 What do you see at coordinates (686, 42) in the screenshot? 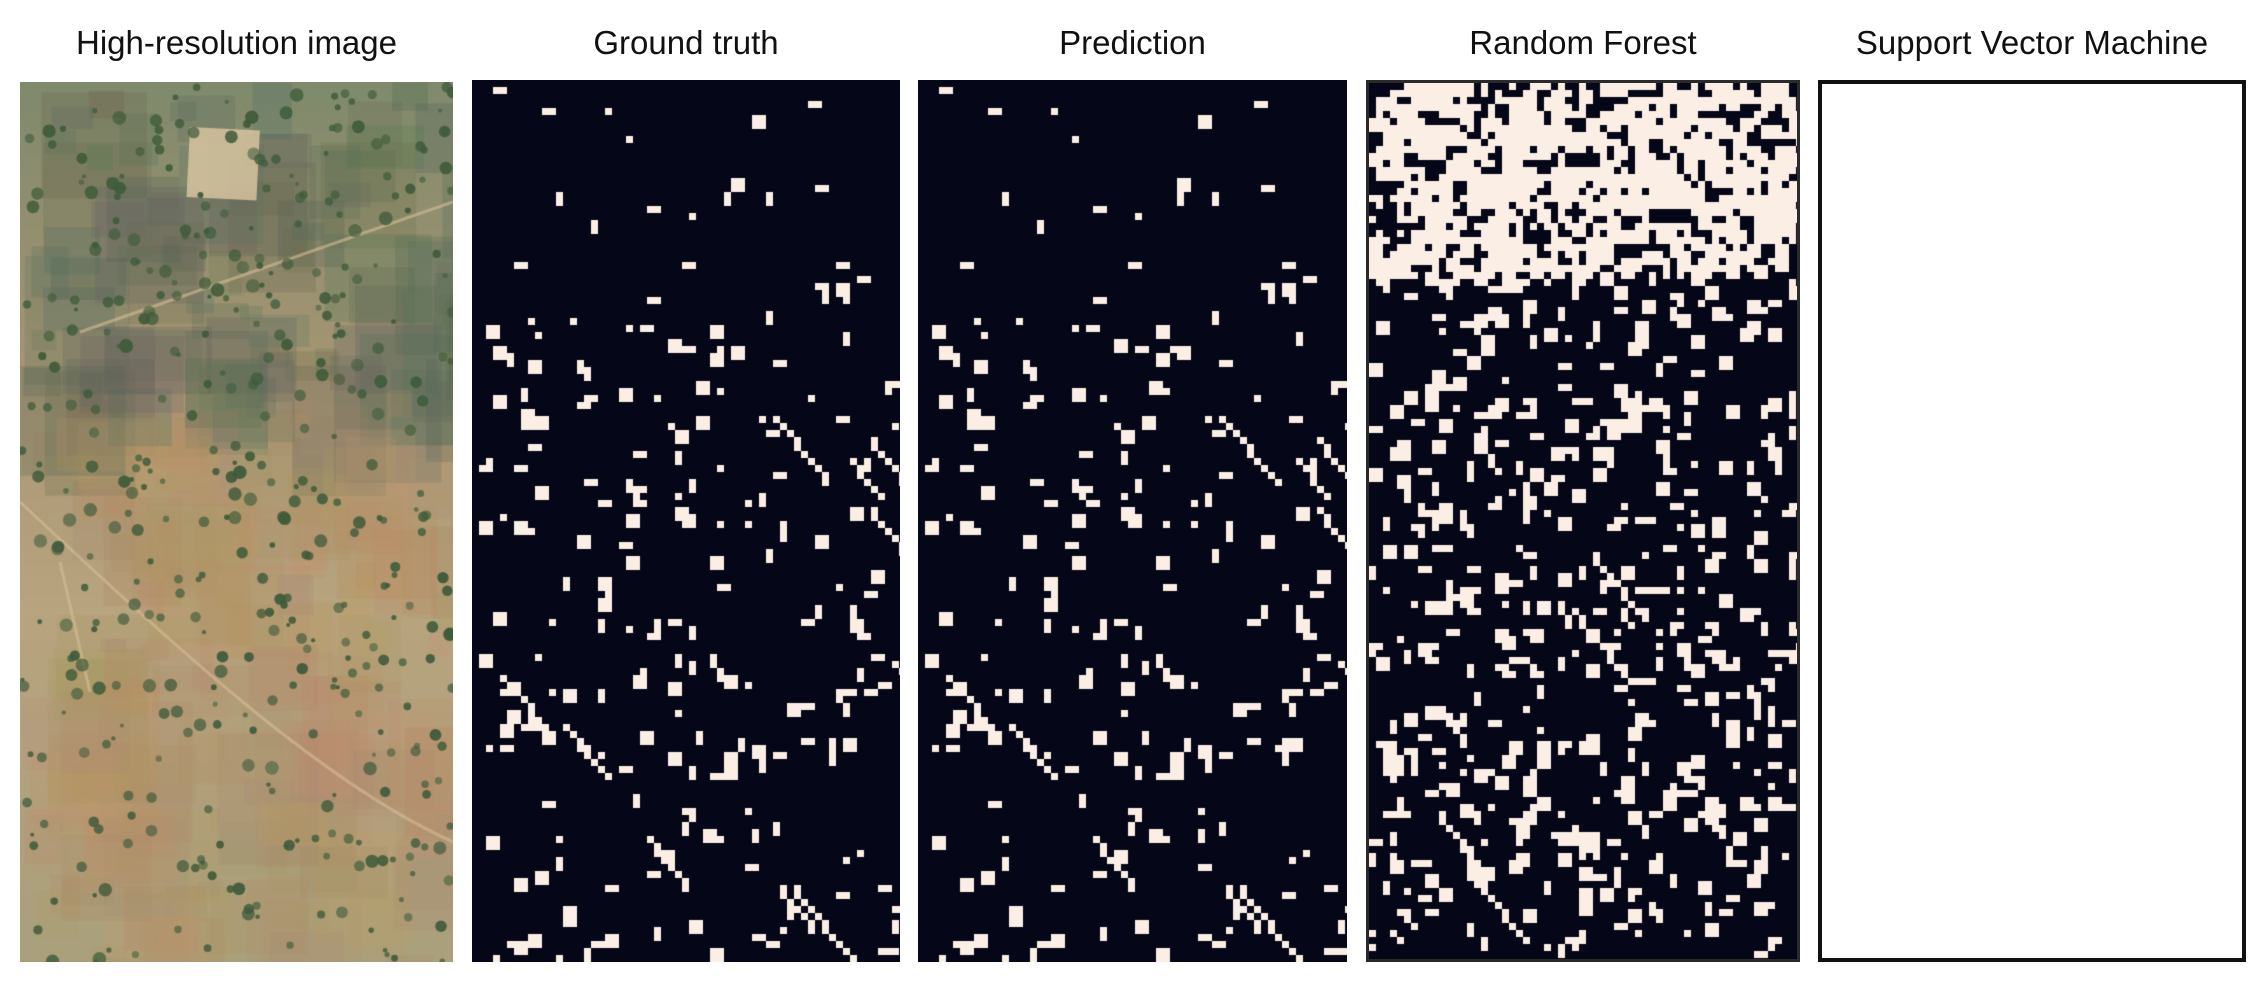
I see `panel-title-ground-truth: Ground truth` at bounding box center [686, 42].